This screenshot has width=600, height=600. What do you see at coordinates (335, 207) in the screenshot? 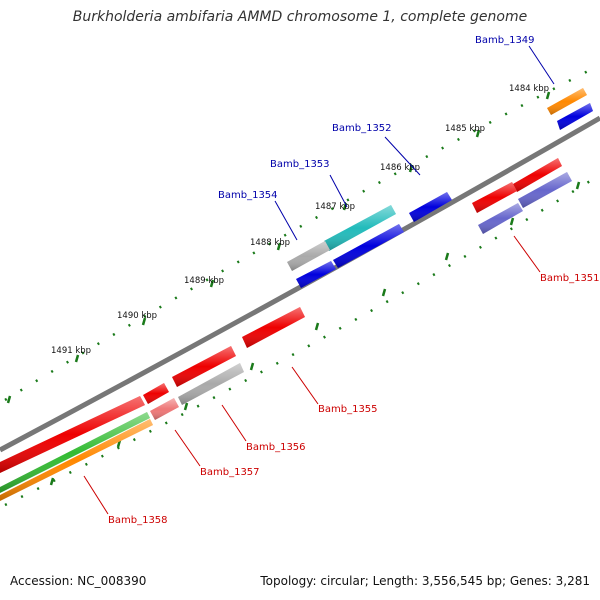
I see `tick-label: 1487 kbp` at bounding box center [335, 207].